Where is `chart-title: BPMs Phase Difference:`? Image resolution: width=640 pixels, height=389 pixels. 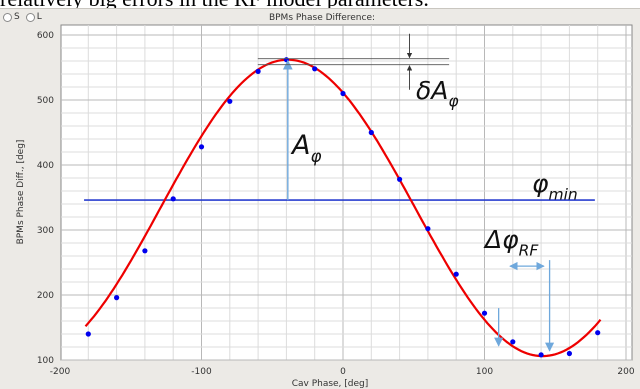 chart-title: BPMs Phase Difference: is located at coordinates (322, 18).